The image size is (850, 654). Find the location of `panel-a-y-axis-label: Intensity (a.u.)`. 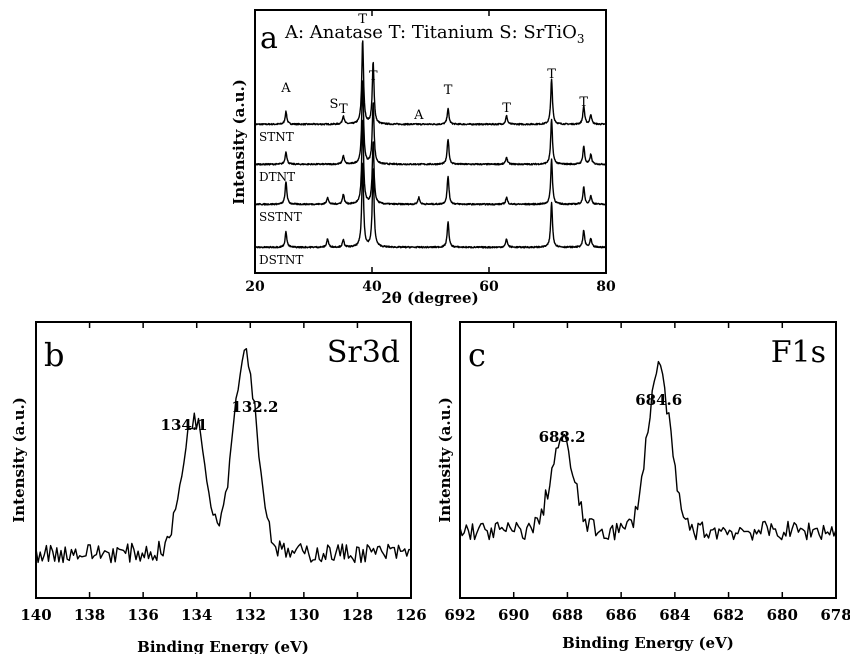

panel-a-y-axis-label: Intensity (a.u.) is located at coordinates (239, 142).